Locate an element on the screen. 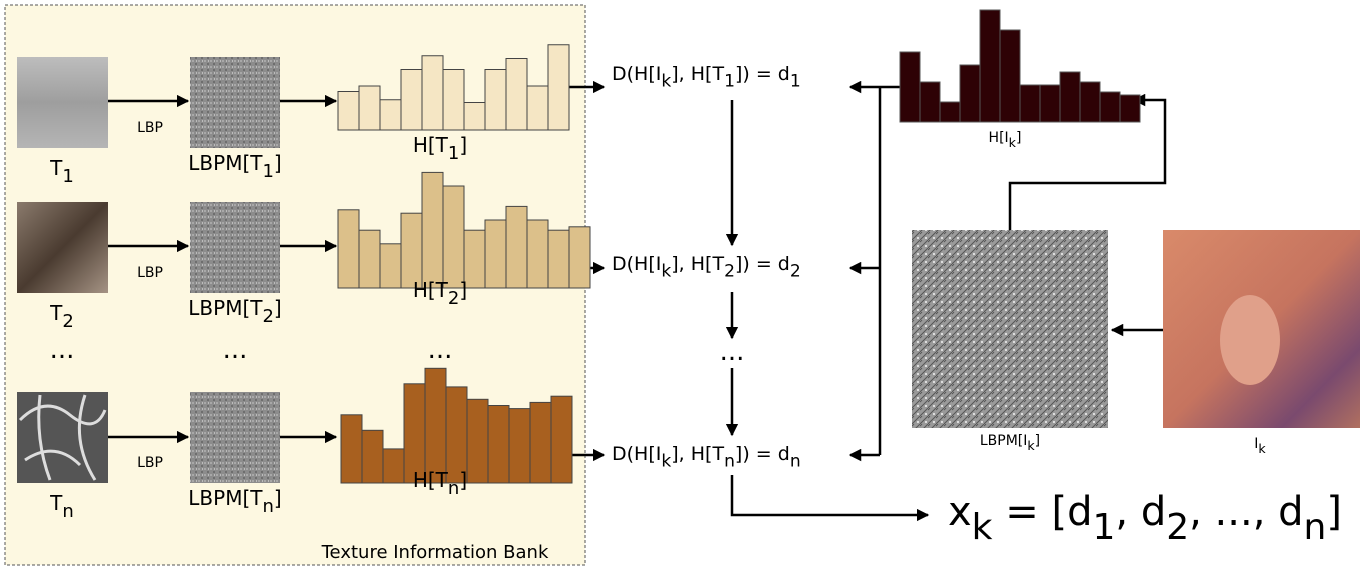 This screenshot has height=573, width=1372. query-lbpm-label: LBPM[Ik] is located at coordinates (1010, 443).